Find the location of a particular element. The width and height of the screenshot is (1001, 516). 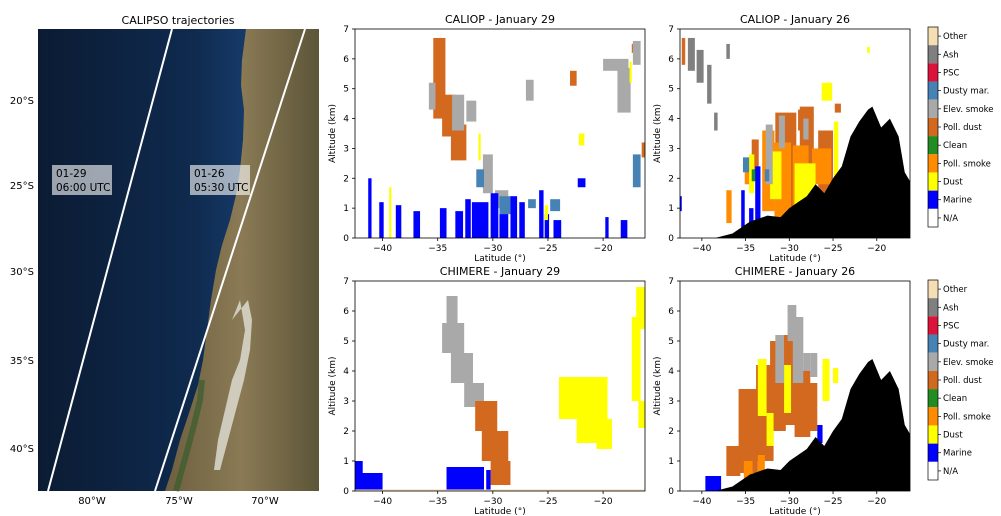

map-snow-andes is located at coordinates (233, 385).